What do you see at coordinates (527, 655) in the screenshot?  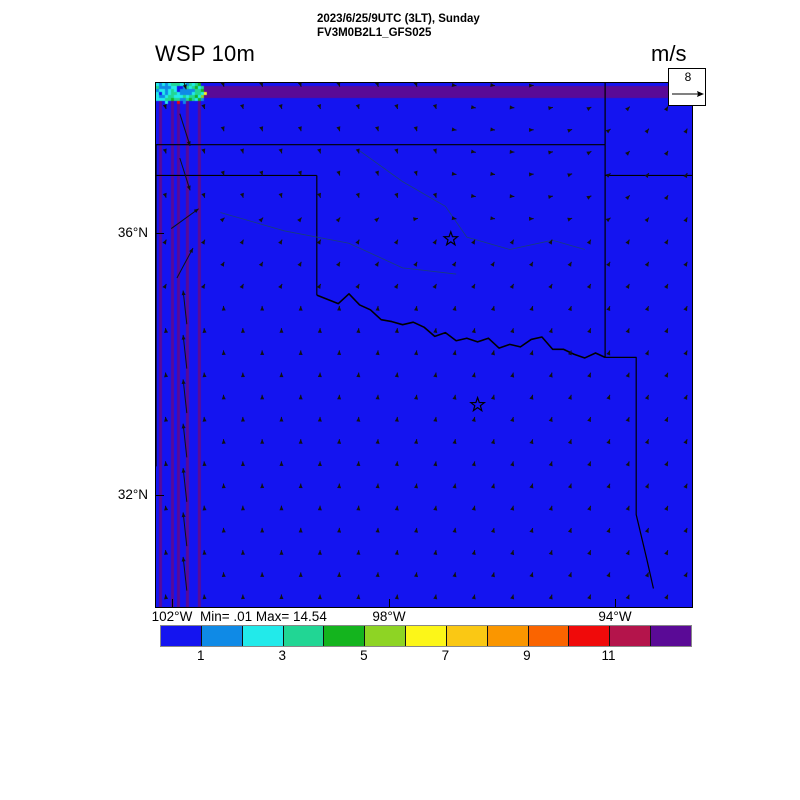 I see `colorbar-tick-label: 9` at bounding box center [527, 655].